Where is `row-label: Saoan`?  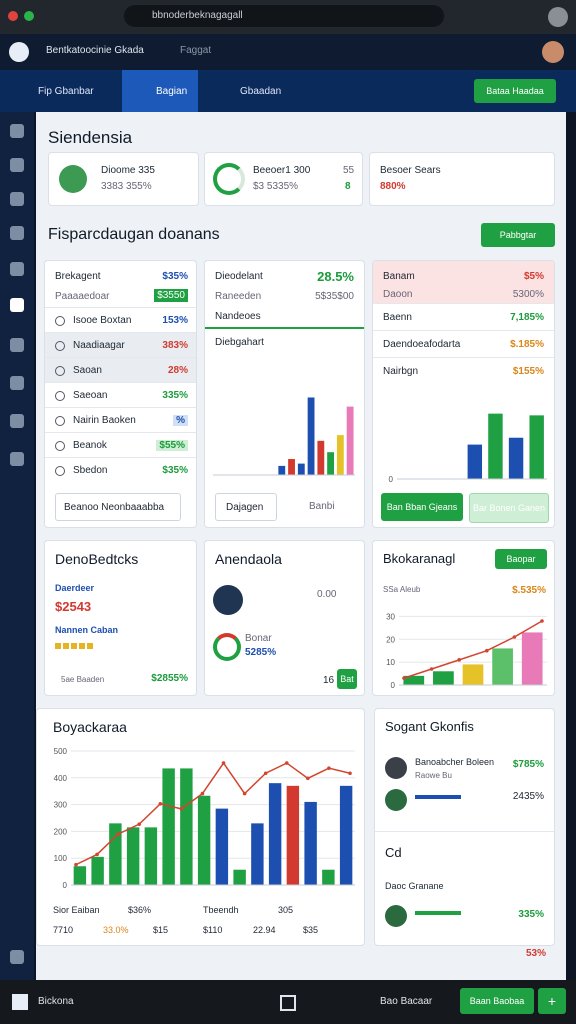 row-label: Saoan is located at coordinates (87, 370).